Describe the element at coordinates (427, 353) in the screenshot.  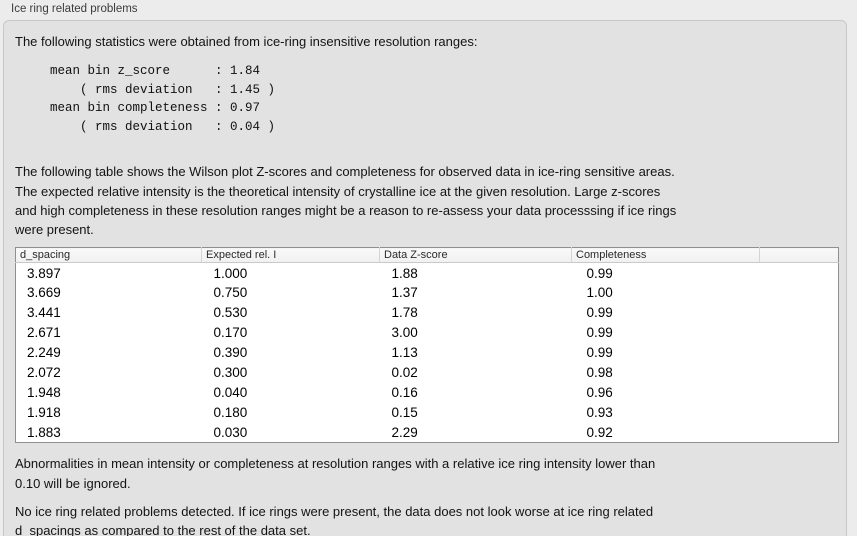
I see `table-row: 2.249 0.390 1.13 0.99` at that location.